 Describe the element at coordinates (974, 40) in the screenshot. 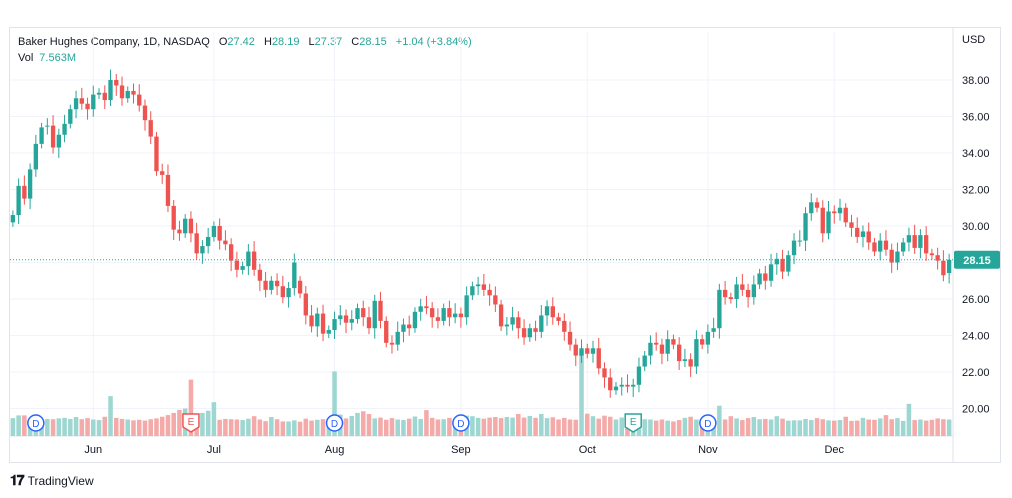

I see `currency-label: USD` at that location.